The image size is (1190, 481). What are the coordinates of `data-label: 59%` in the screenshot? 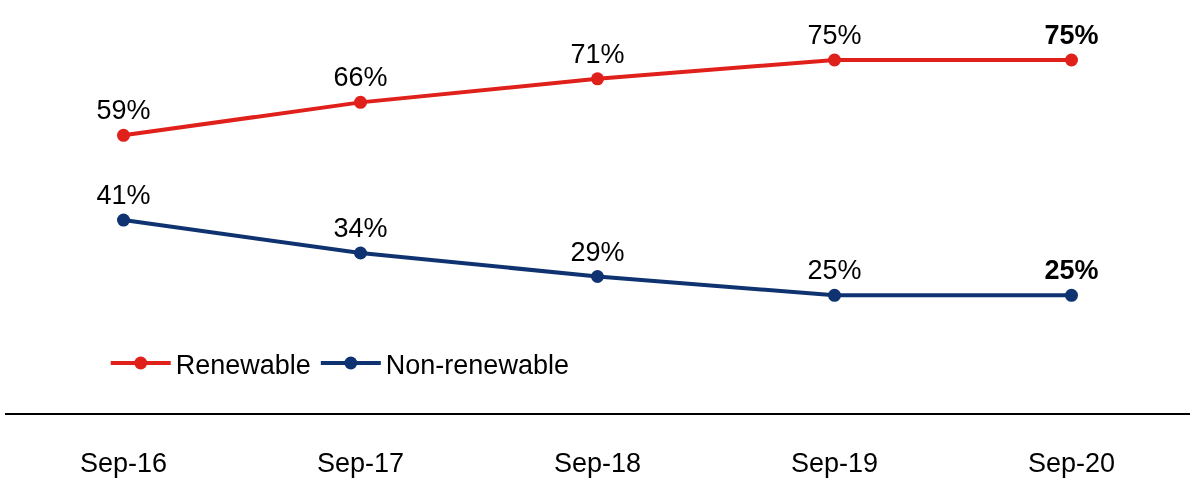 It's located at (123, 110).